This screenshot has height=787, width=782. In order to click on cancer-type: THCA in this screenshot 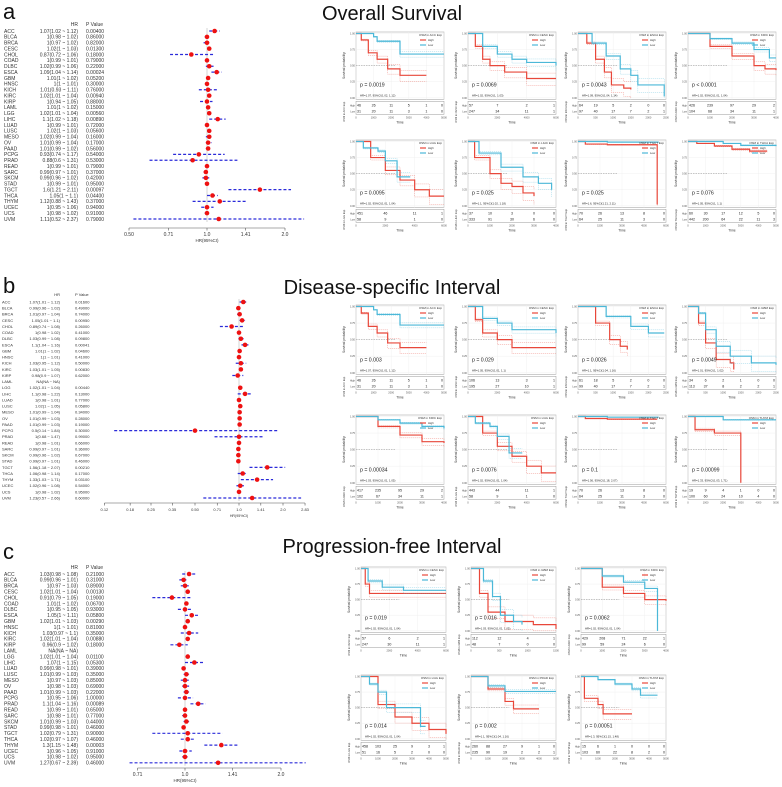, I will do `click(7, 473)`.